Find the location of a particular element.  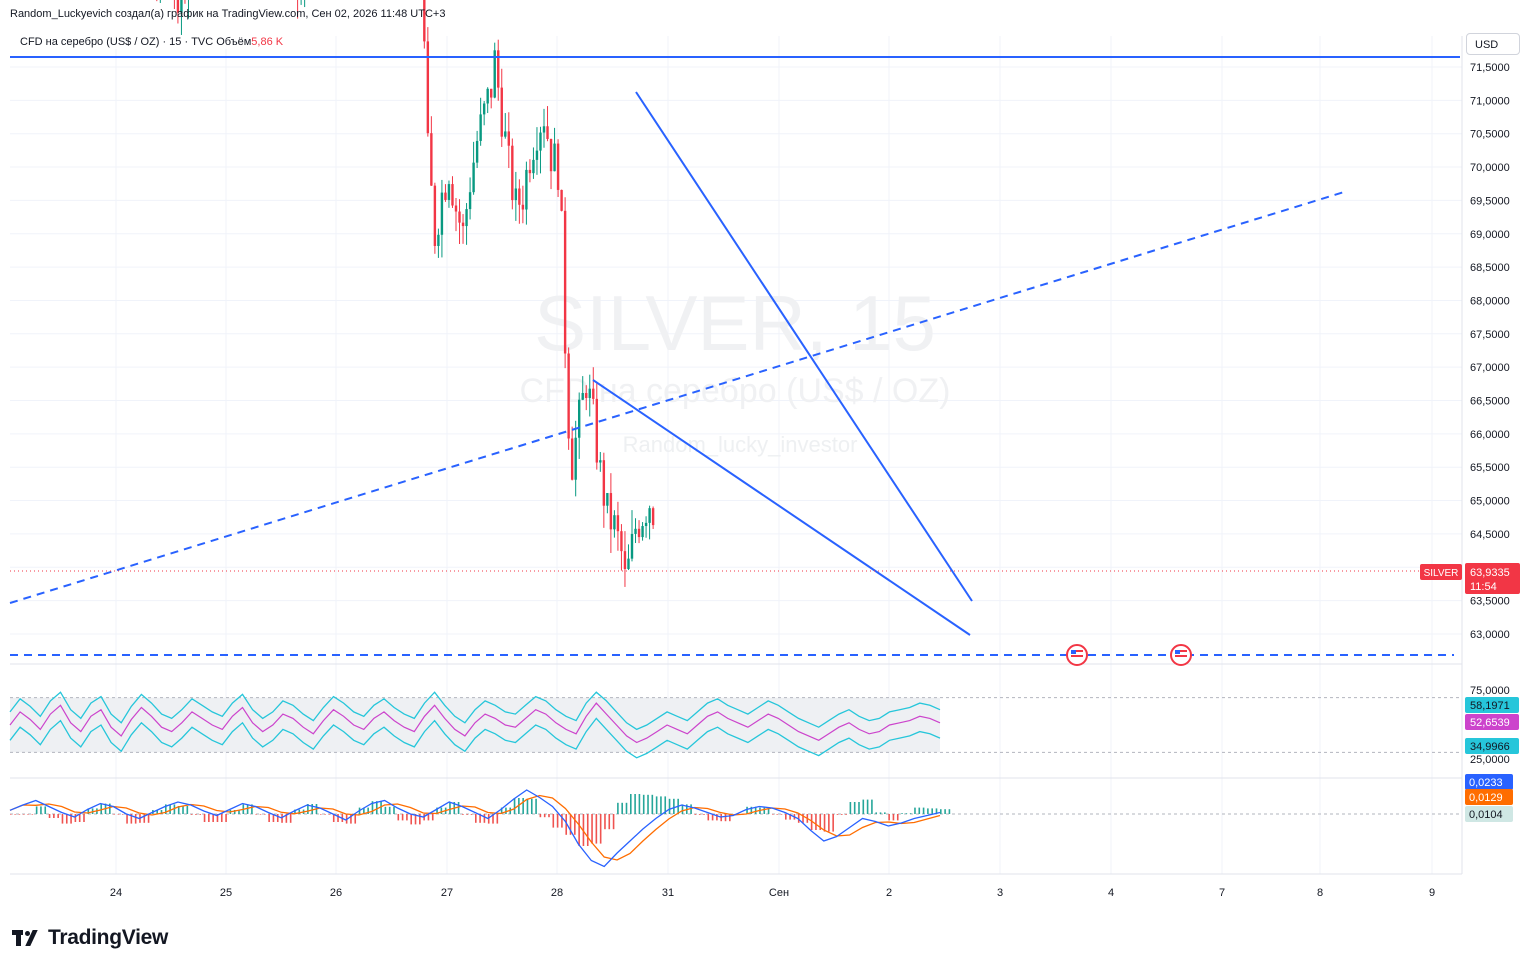

tradingview-logo: TradingView is located at coordinates (90, 938).